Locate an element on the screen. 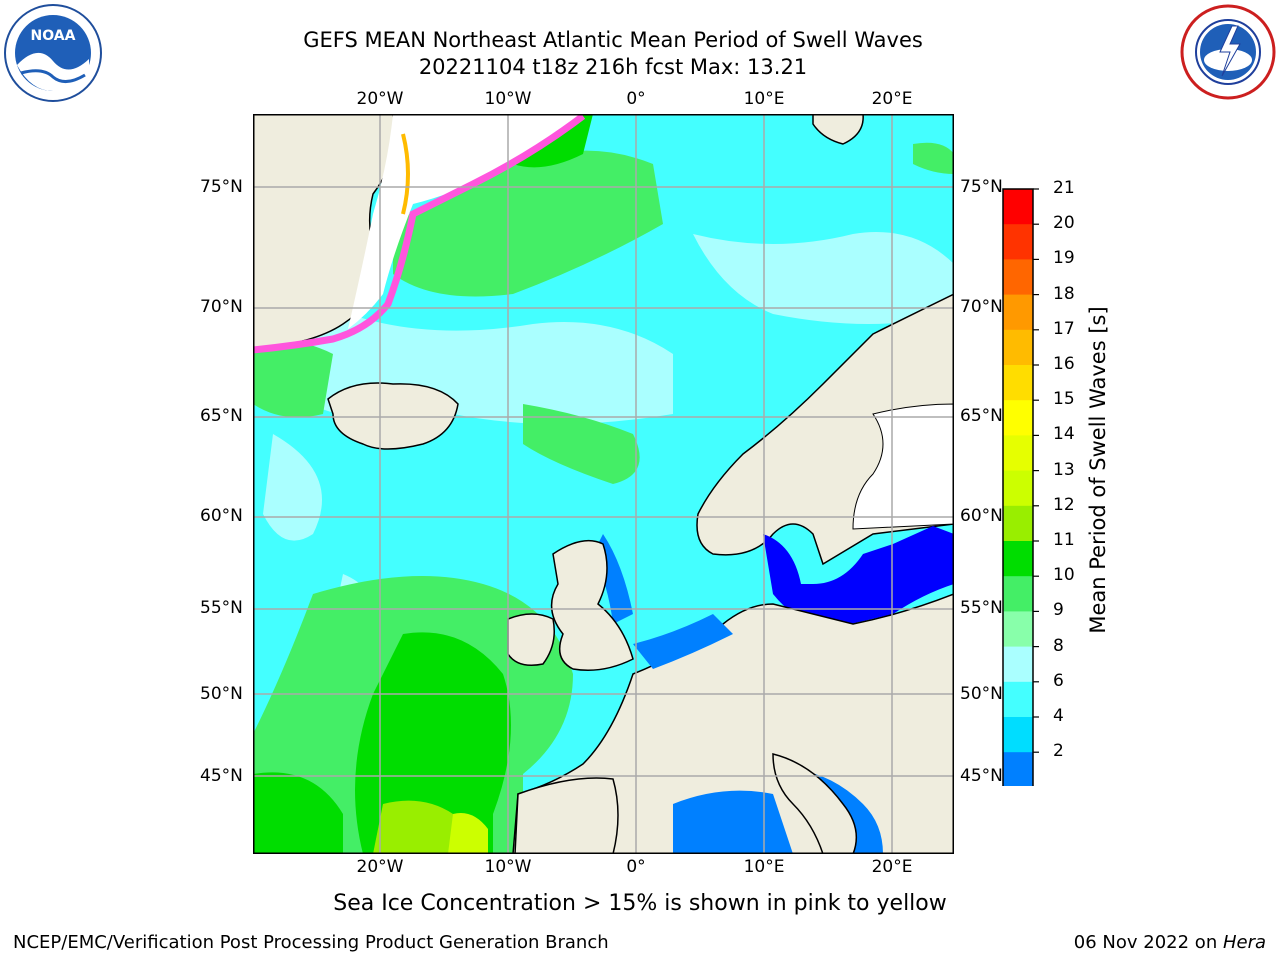  nws-logo is located at coordinates (1228, 52).